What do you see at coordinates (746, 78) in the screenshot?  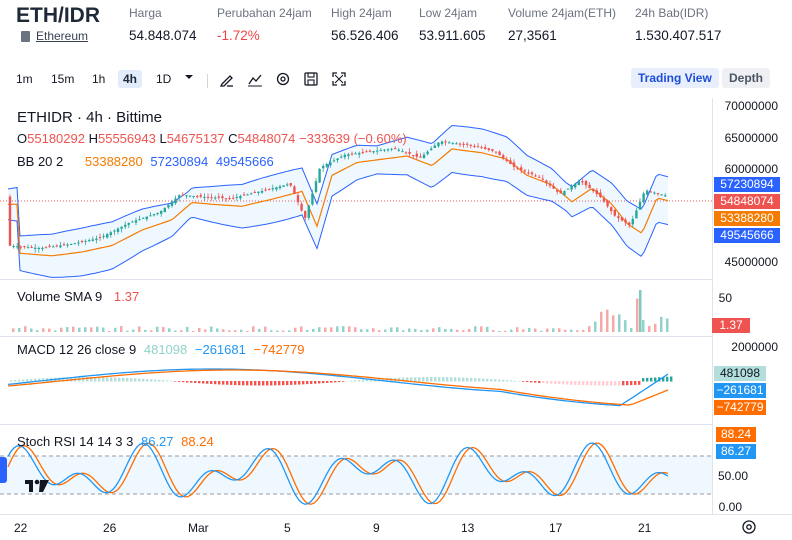 I see `tab-depth: Depth` at bounding box center [746, 78].